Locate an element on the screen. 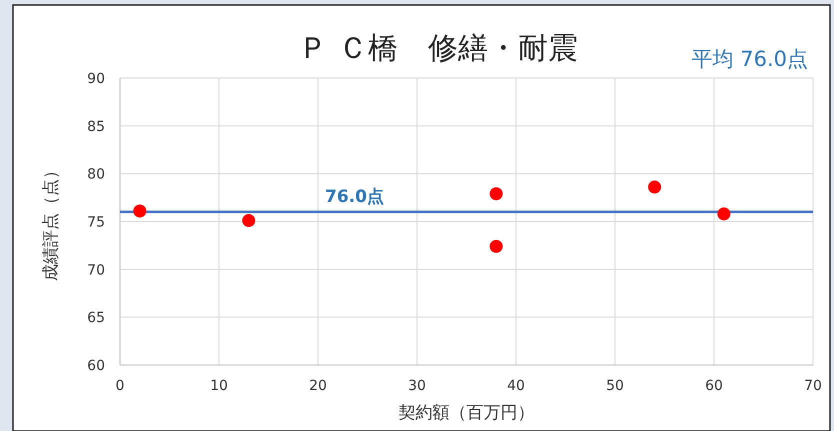 Image resolution: width=834 pixels, height=431 pixels. x-tick-label: 10 is located at coordinates (219, 386).